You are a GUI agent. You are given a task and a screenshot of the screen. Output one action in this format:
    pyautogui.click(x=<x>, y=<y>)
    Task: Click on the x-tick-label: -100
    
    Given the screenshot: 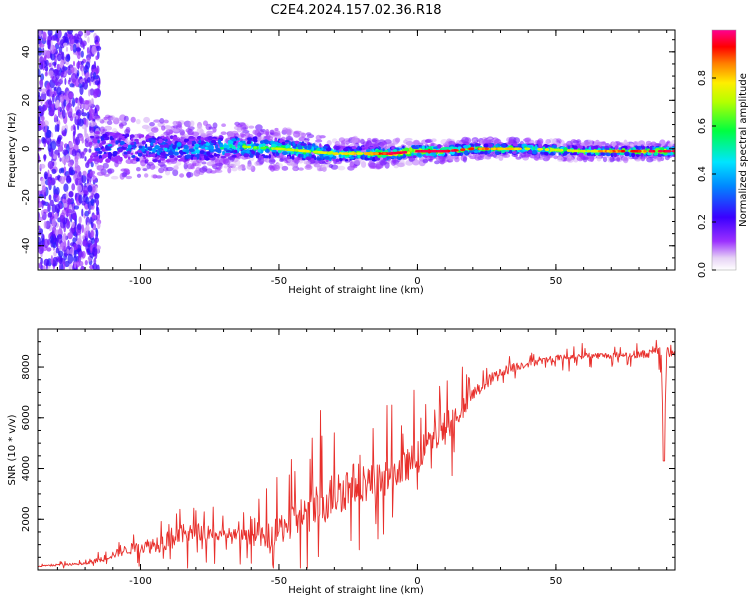 What is the action you would take?
    pyautogui.click(x=140, y=581)
    